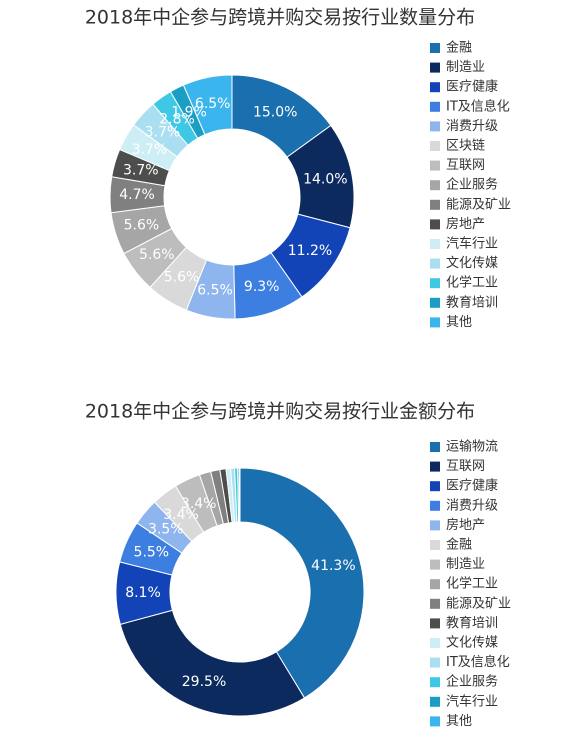 The image size is (580, 742). I want to click on legend-label: 区块链, so click(465, 146).